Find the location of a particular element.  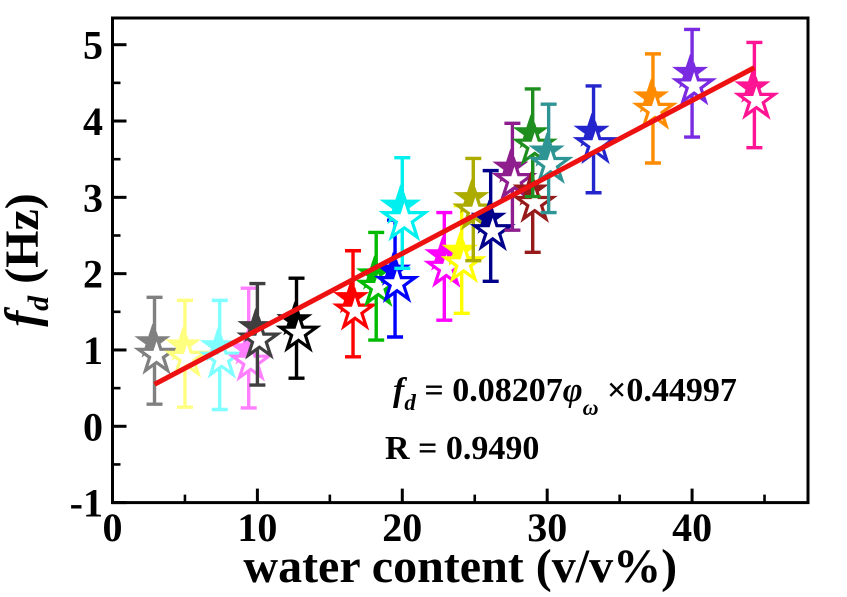

r-value-annotation: R = 0.9490 is located at coordinates (462, 448).